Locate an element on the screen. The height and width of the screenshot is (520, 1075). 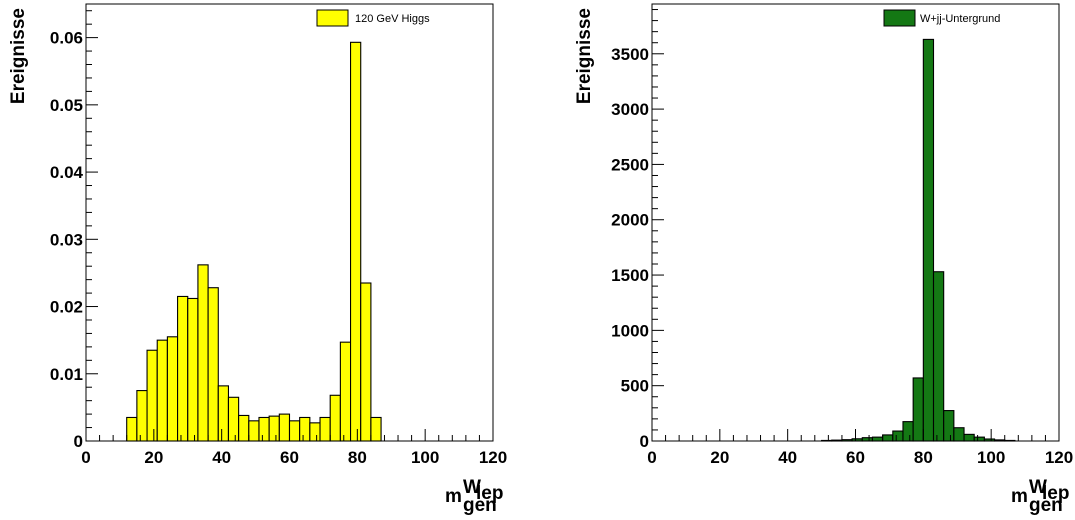
y-tick-label: 1000 is located at coordinates (630, 330).